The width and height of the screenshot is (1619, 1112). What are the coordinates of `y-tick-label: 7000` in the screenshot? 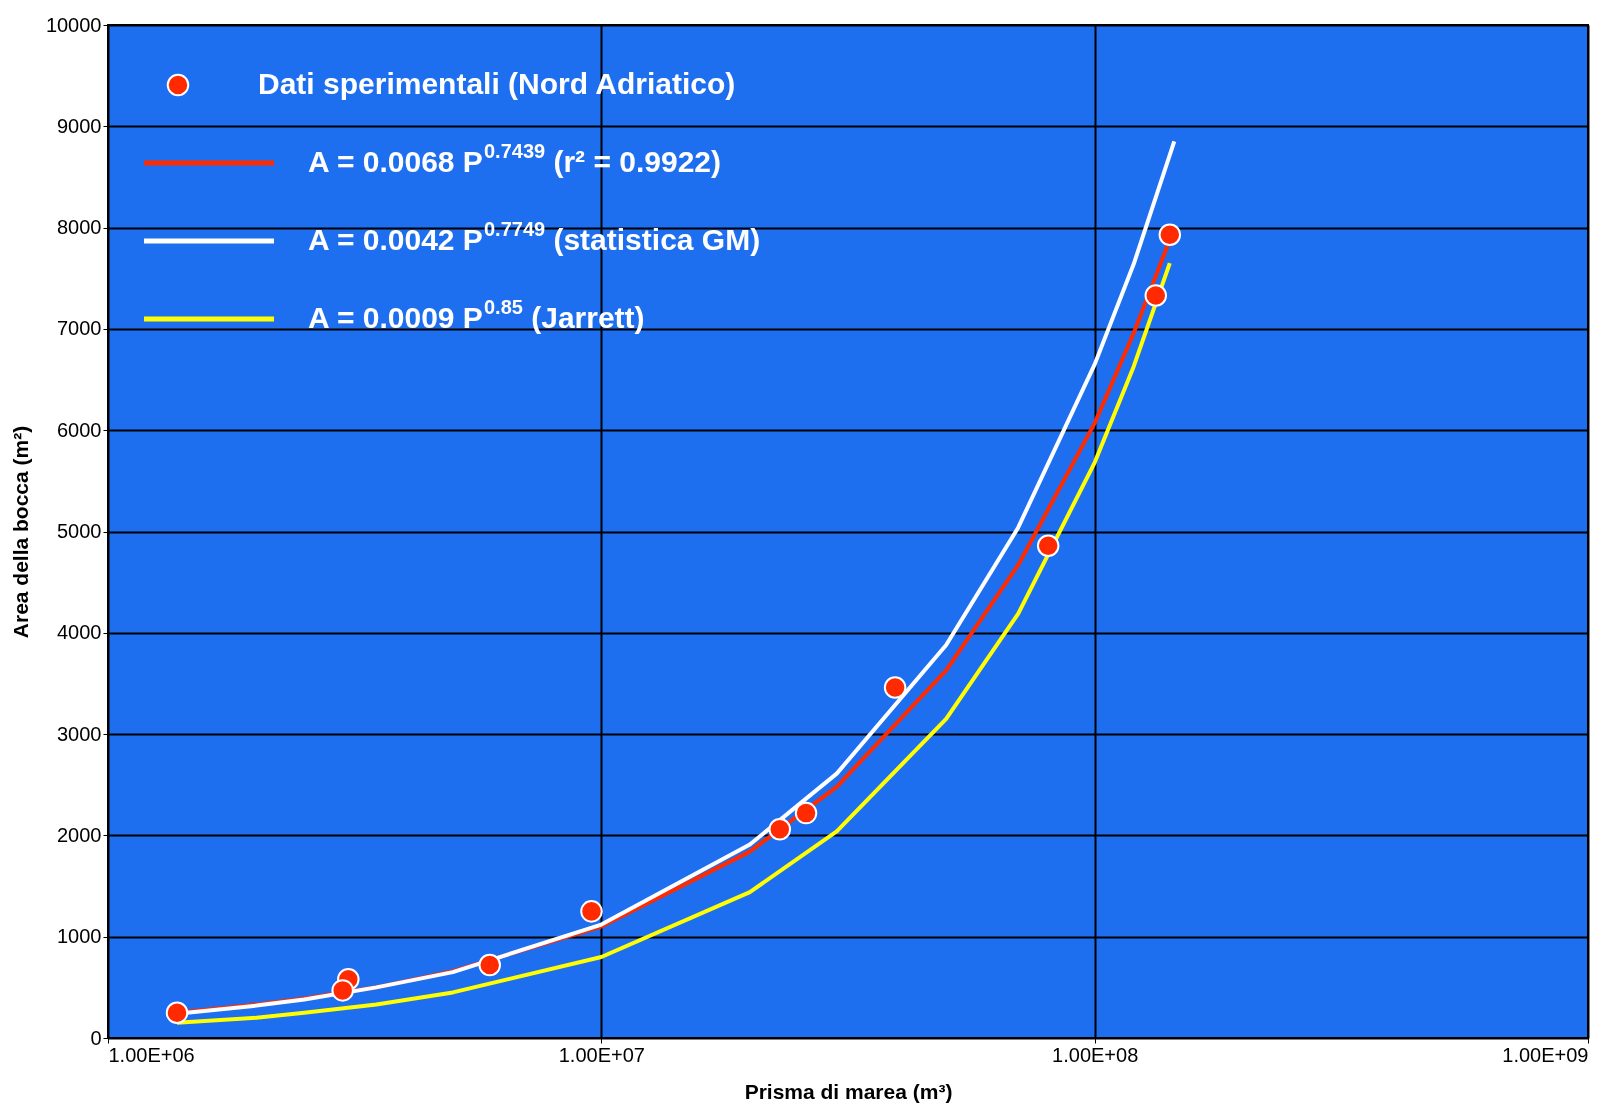 It's located at (79, 328).